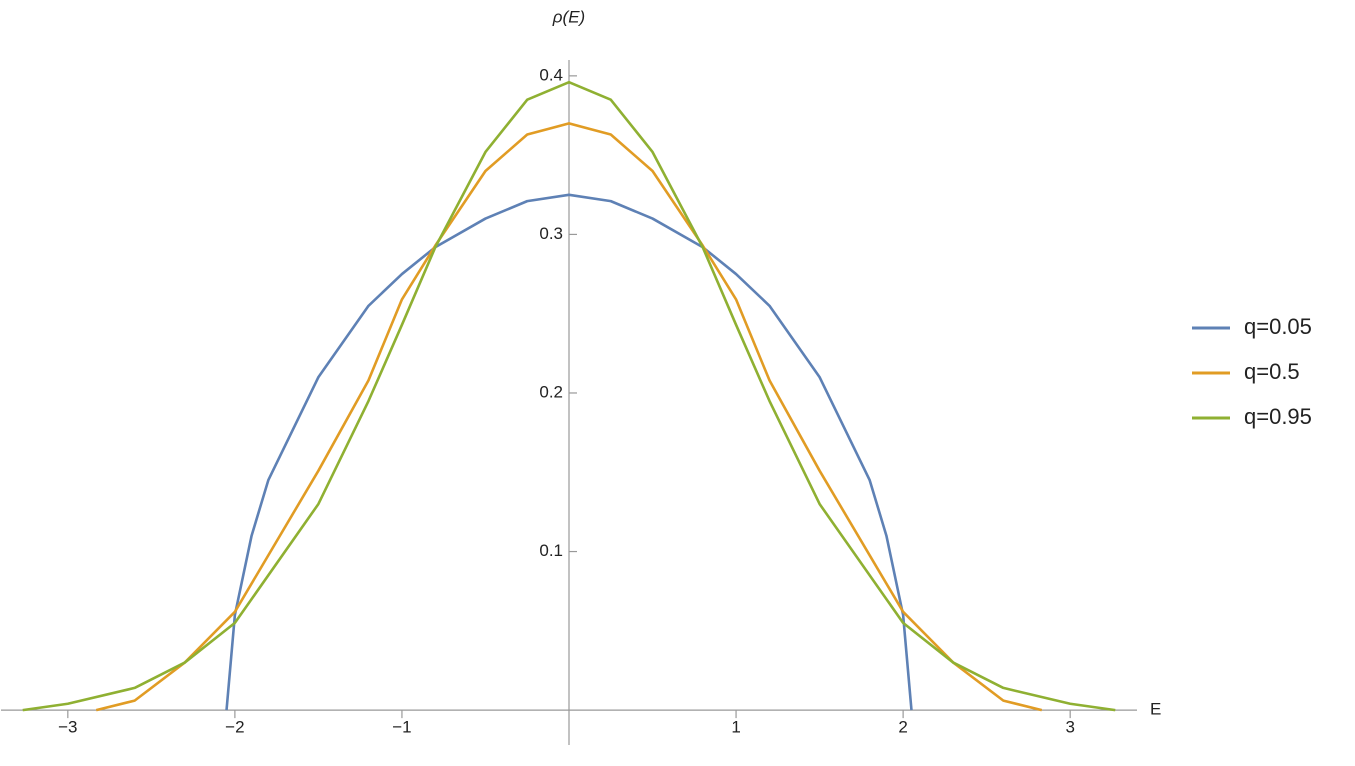 The width and height of the screenshot is (1355, 766). Describe the element at coordinates (551, 233) in the screenshot. I see `y-tick-label: 0.3` at that location.